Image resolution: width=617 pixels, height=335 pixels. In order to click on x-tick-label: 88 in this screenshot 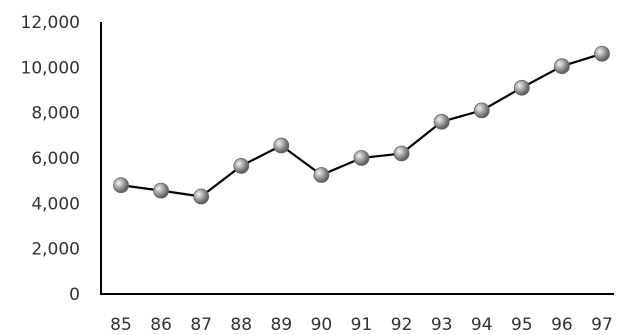, I will do `click(241, 325)`.